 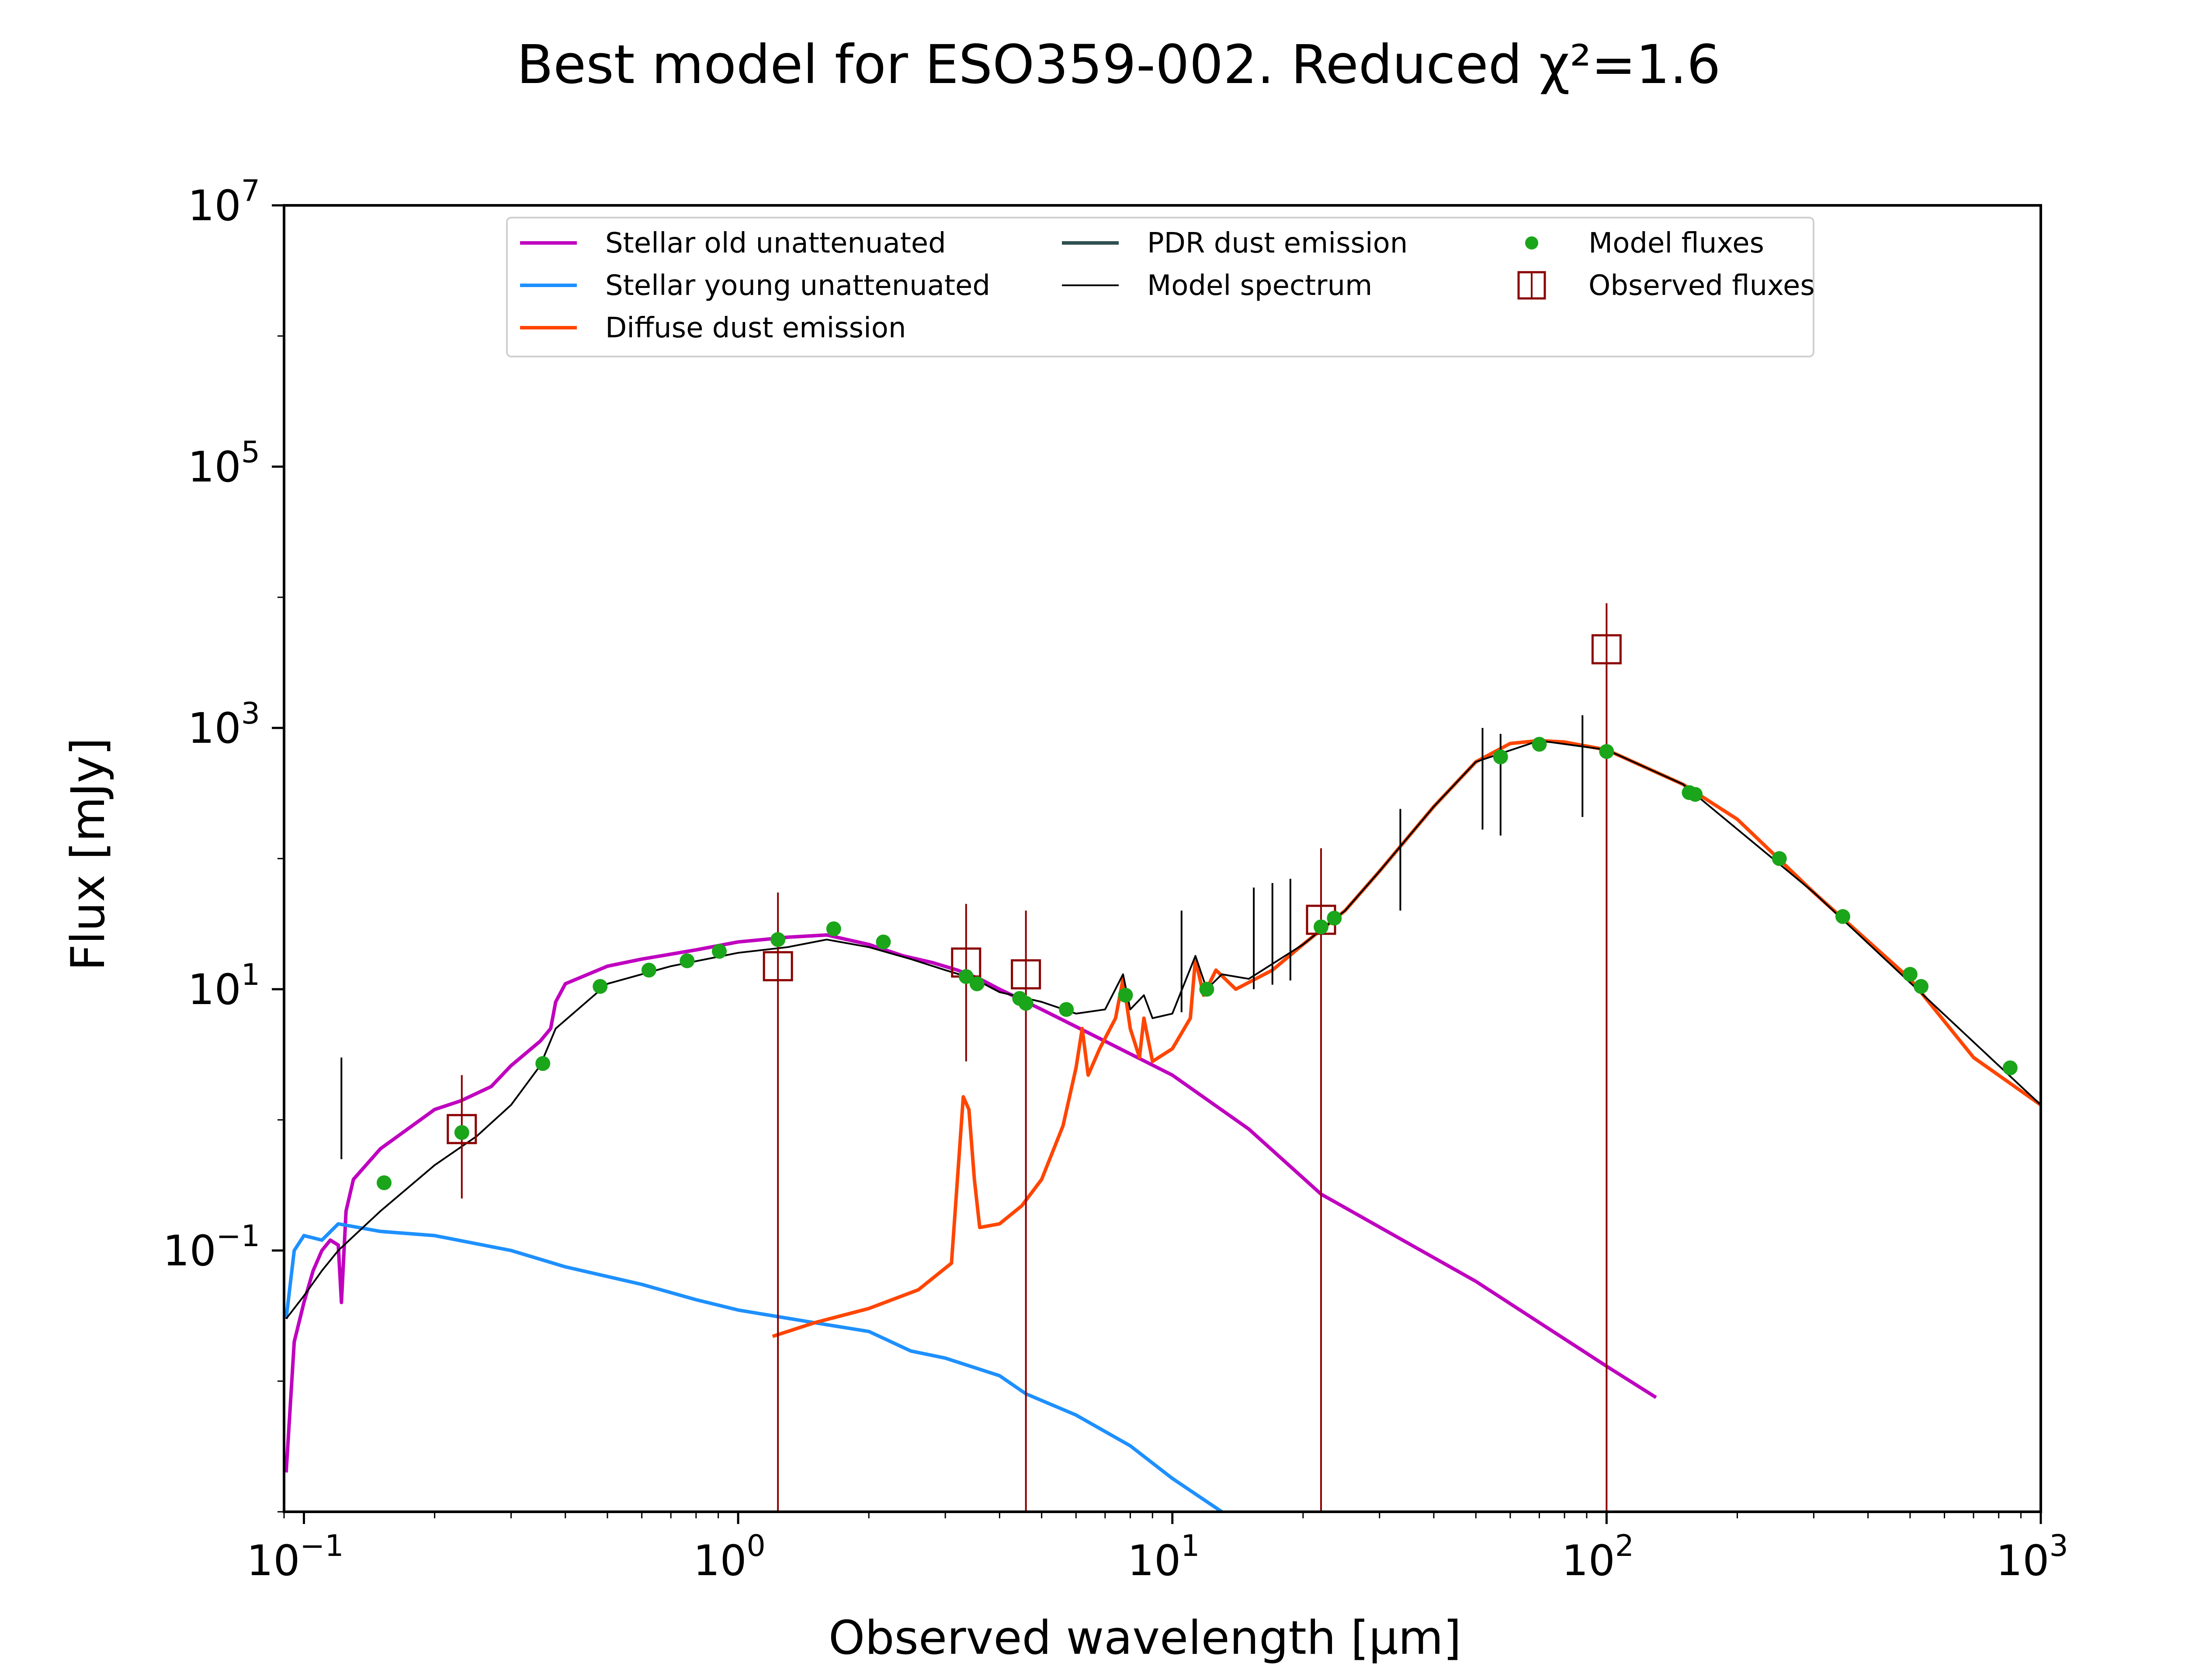 I want to click on legend-label: Stellar old unattenuated, so click(x=775, y=243).